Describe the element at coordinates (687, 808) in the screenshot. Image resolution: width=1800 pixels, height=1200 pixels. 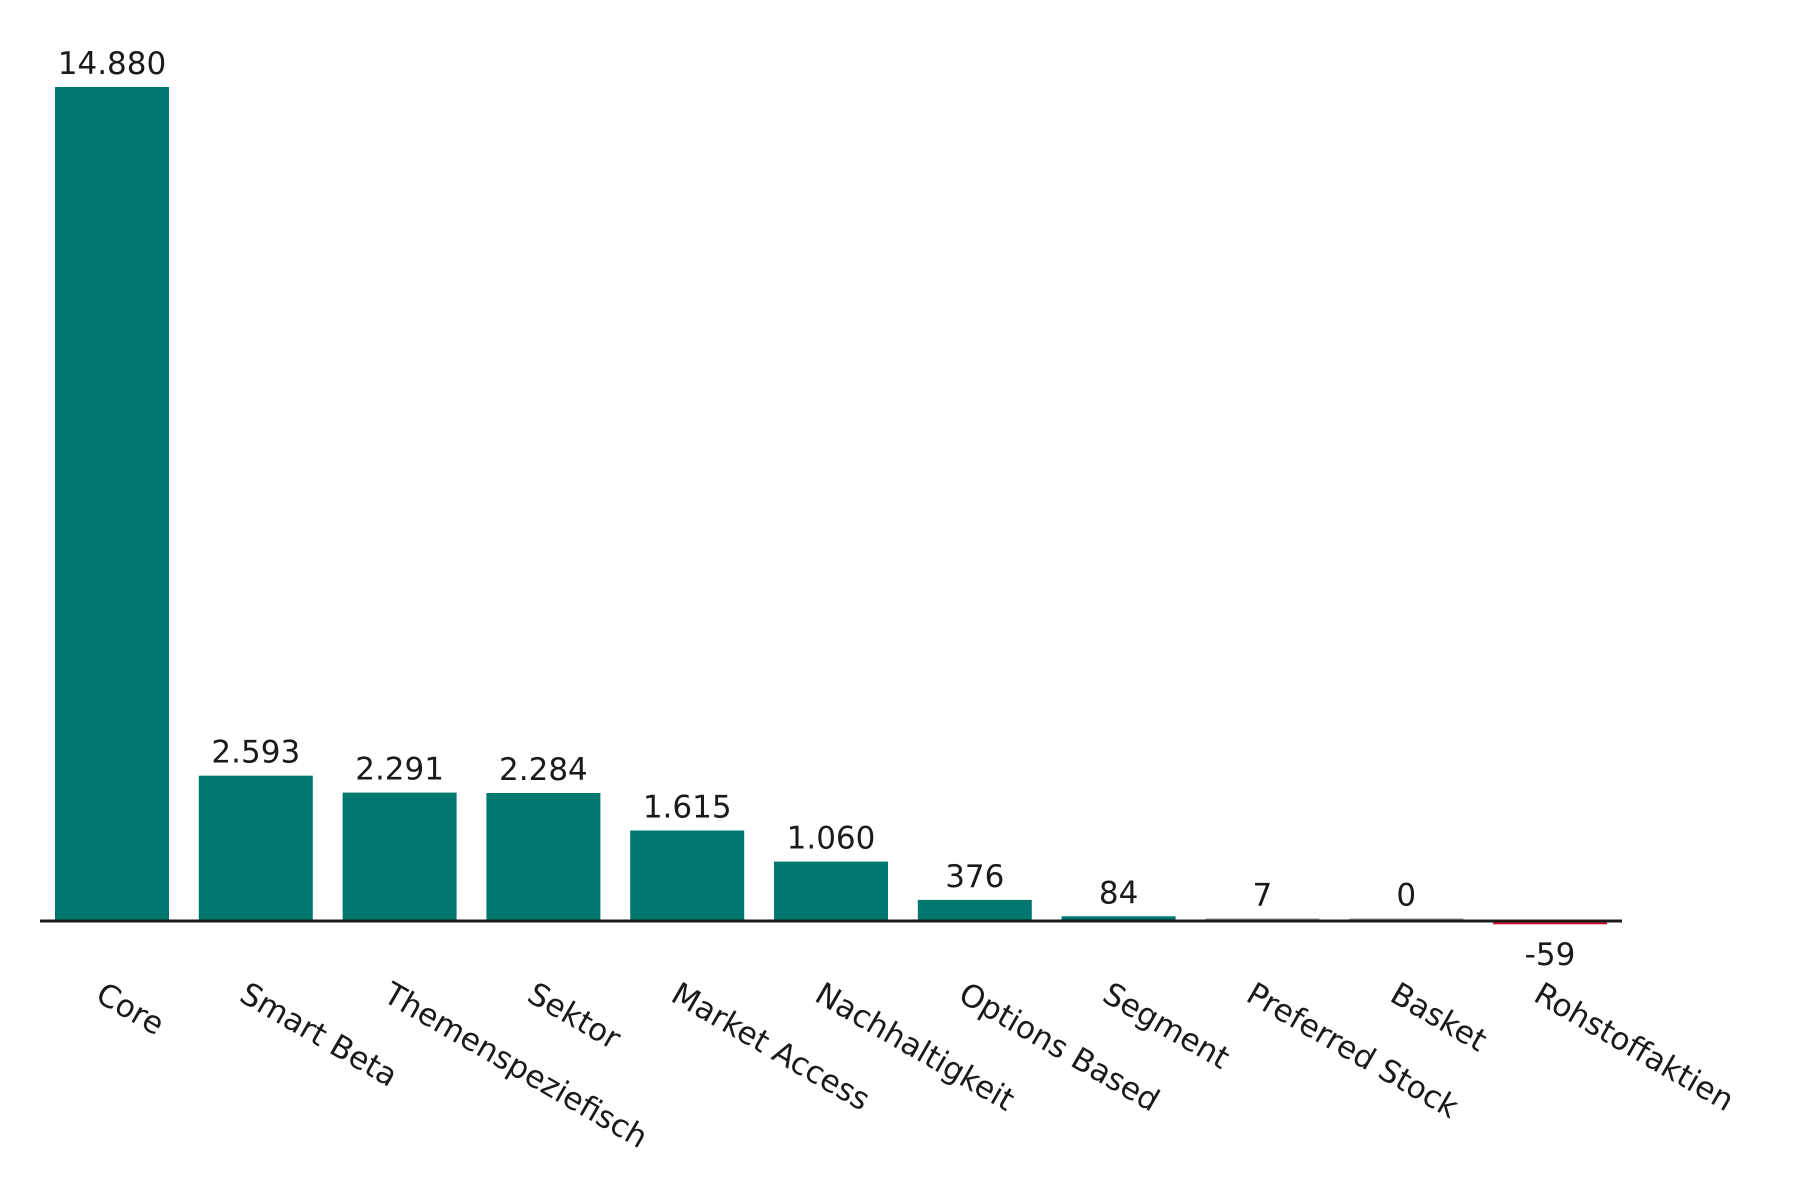
I see `value-label-market-access: 1.615` at that location.